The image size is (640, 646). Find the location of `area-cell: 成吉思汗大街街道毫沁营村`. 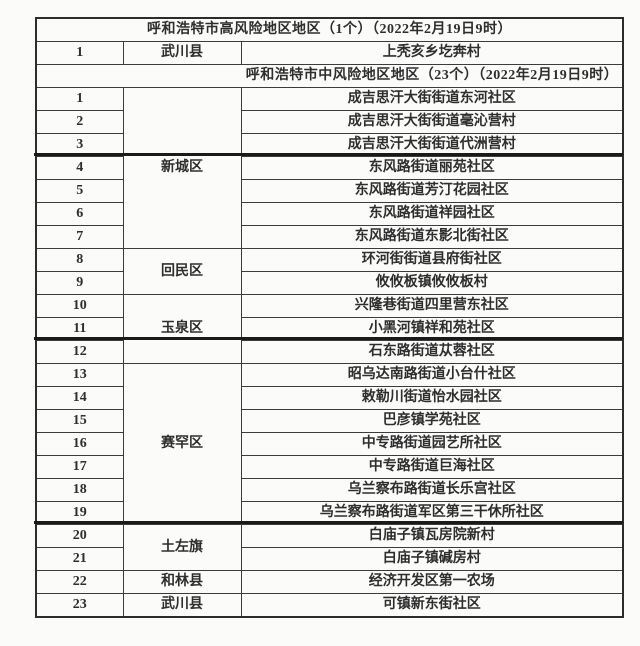

area-cell: 成吉思汗大街街道毫沁营村 is located at coordinates (432, 122).